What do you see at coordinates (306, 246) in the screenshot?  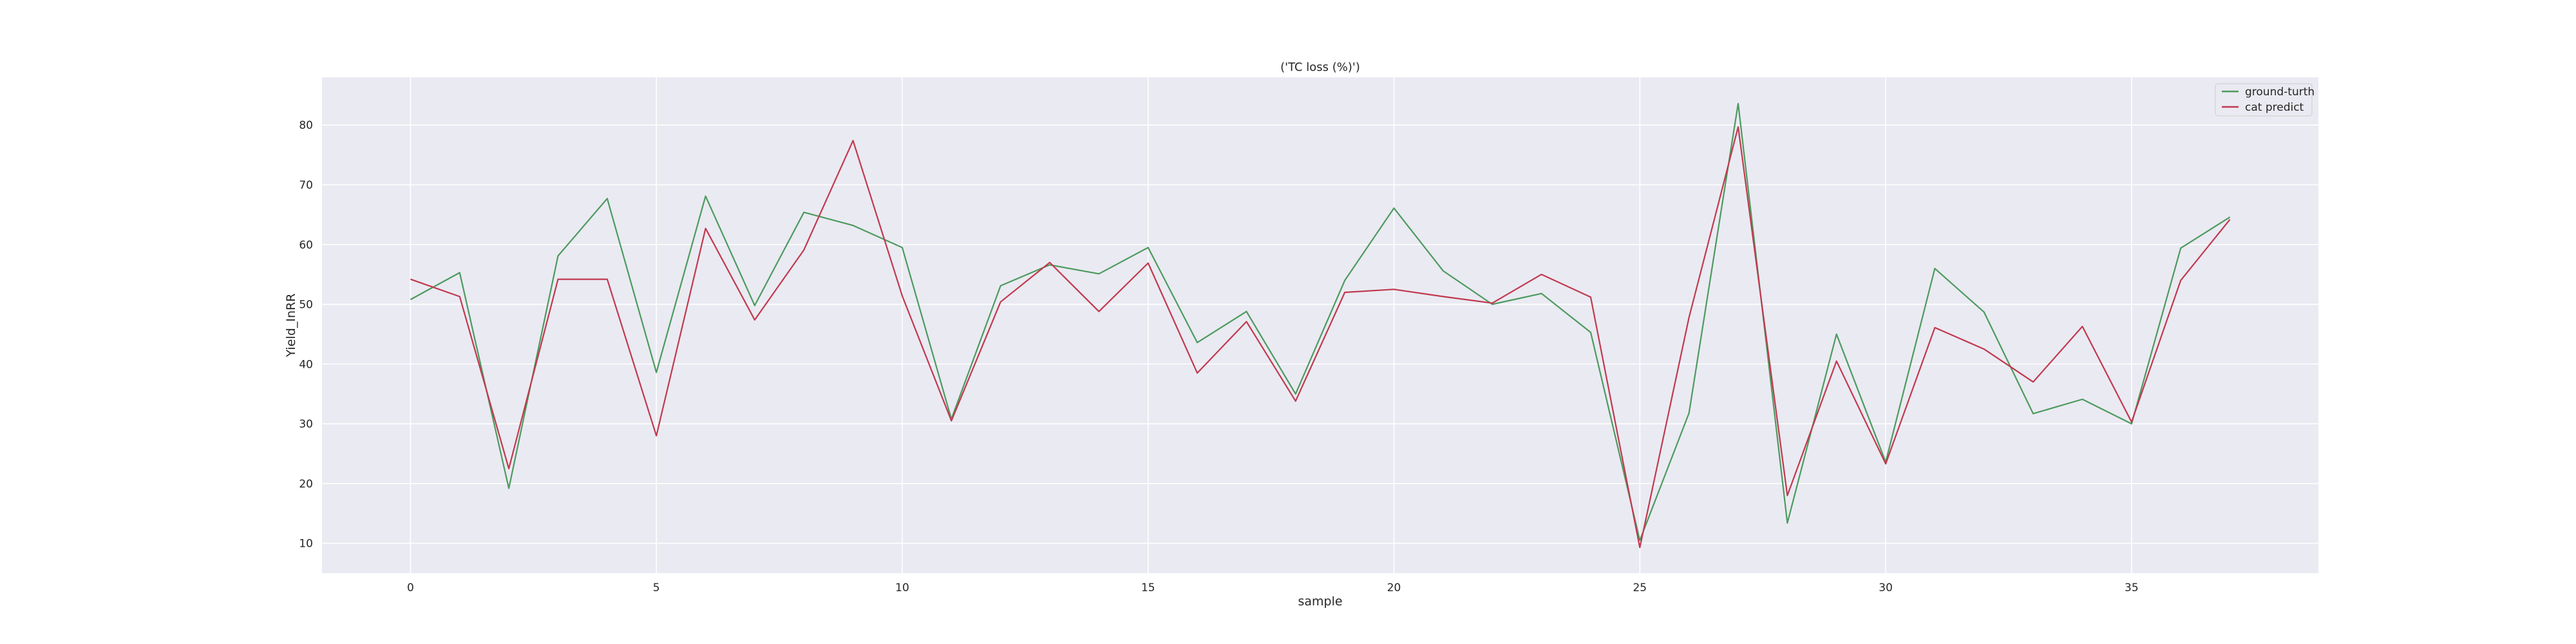 I see `y-tick-label: 60` at bounding box center [306, 246].